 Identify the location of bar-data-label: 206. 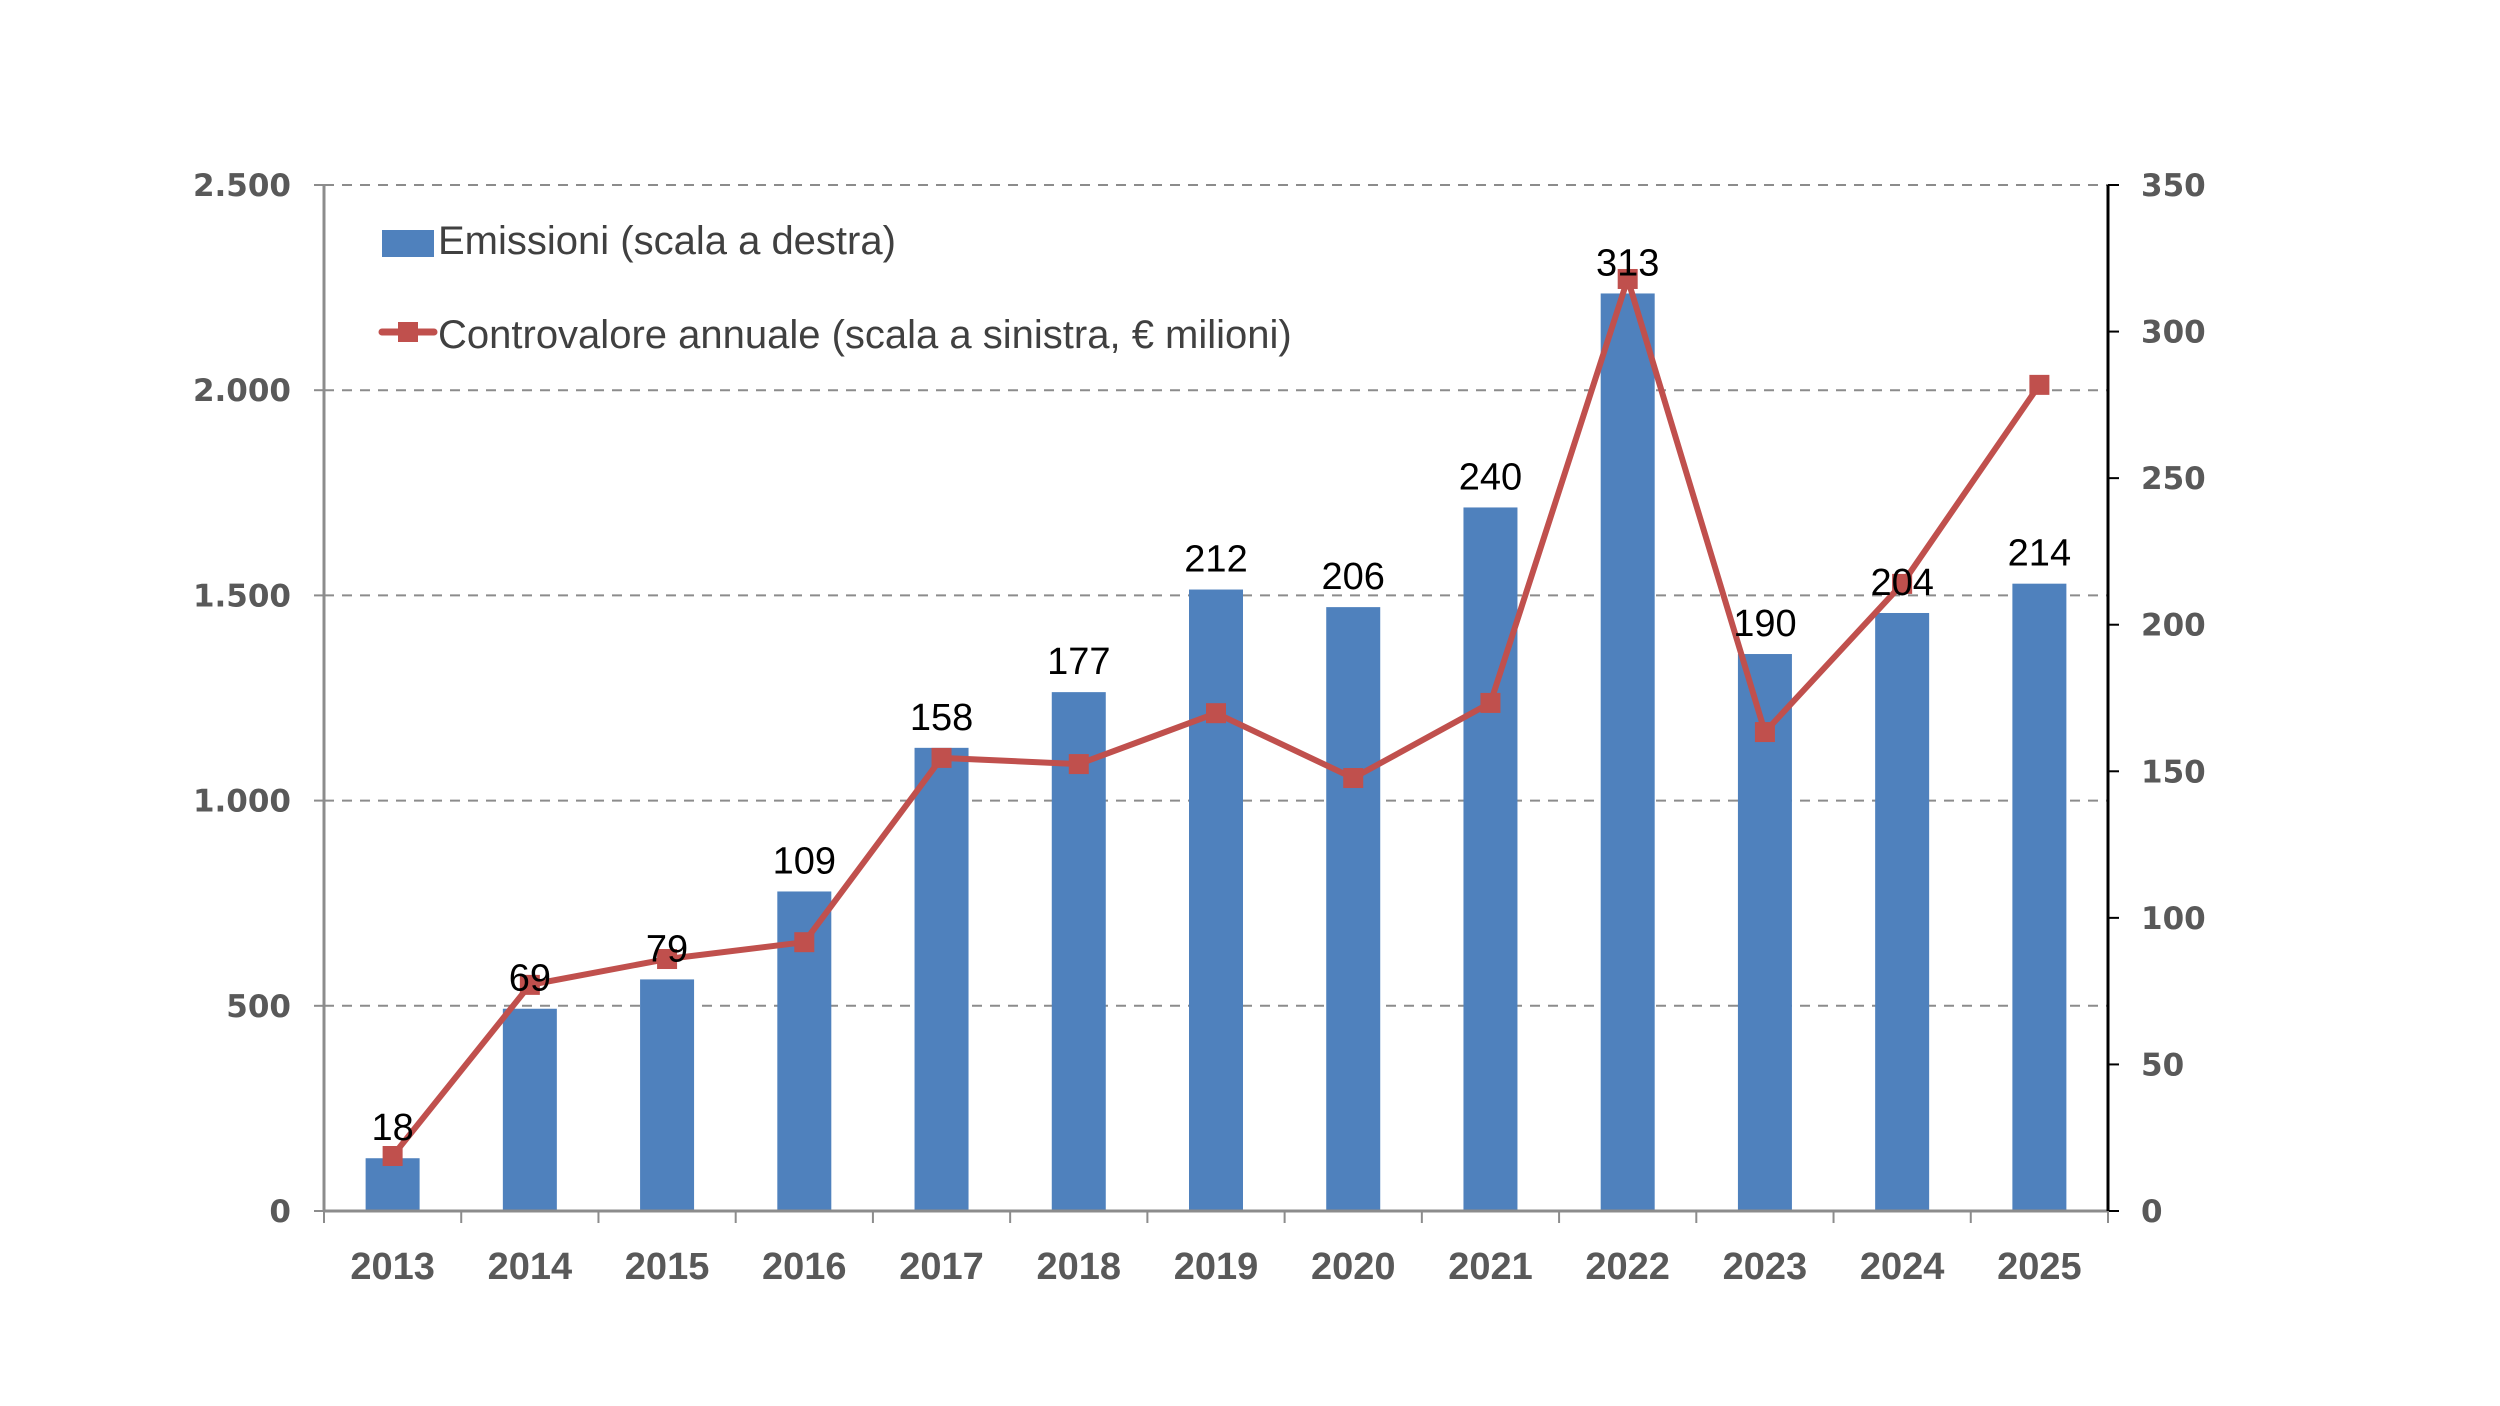
(1353, 577).